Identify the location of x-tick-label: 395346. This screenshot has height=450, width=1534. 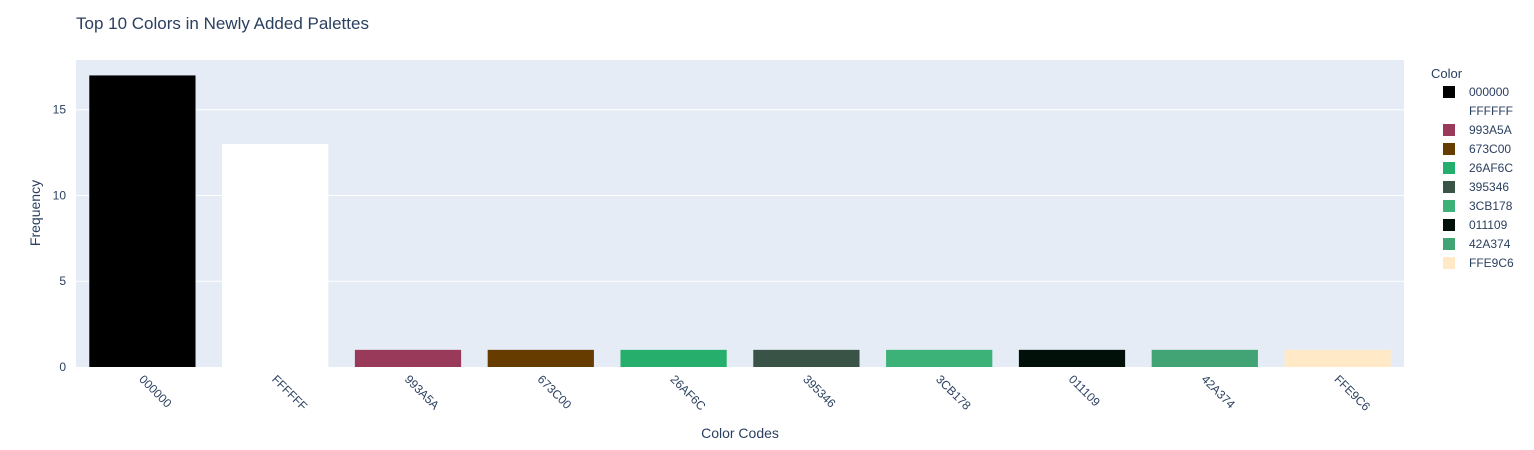
(819, 391).